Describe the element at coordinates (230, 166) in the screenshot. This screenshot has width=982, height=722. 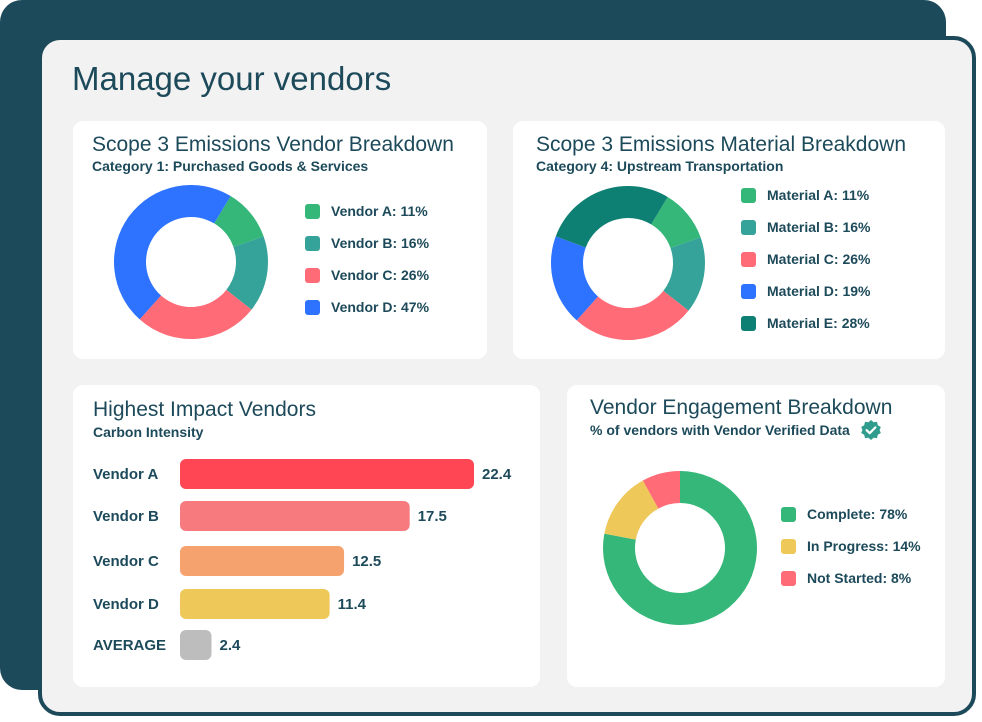
I see `vendor-breakdown-subtitle: Category 1: Purchased Goods & Services` at that location.